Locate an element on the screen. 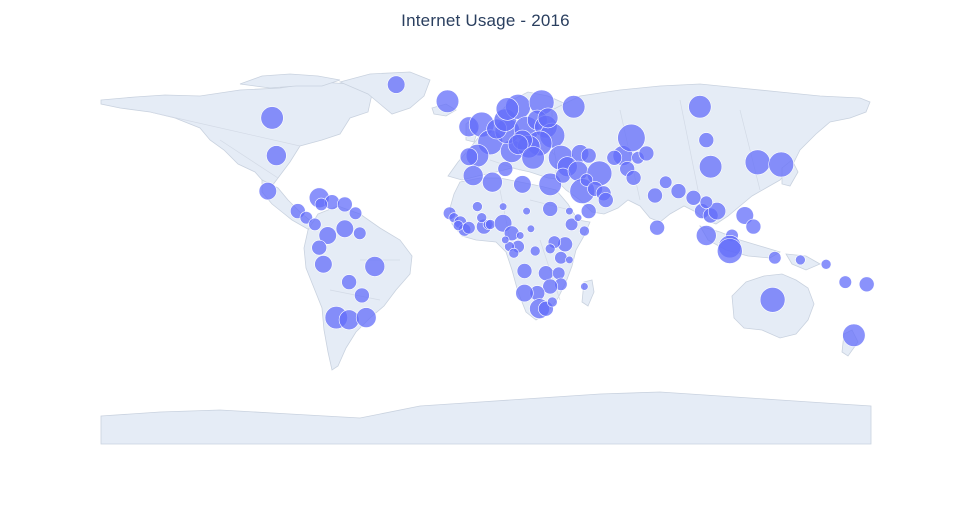  landmass-south-america is located at coordinates (358, 288).